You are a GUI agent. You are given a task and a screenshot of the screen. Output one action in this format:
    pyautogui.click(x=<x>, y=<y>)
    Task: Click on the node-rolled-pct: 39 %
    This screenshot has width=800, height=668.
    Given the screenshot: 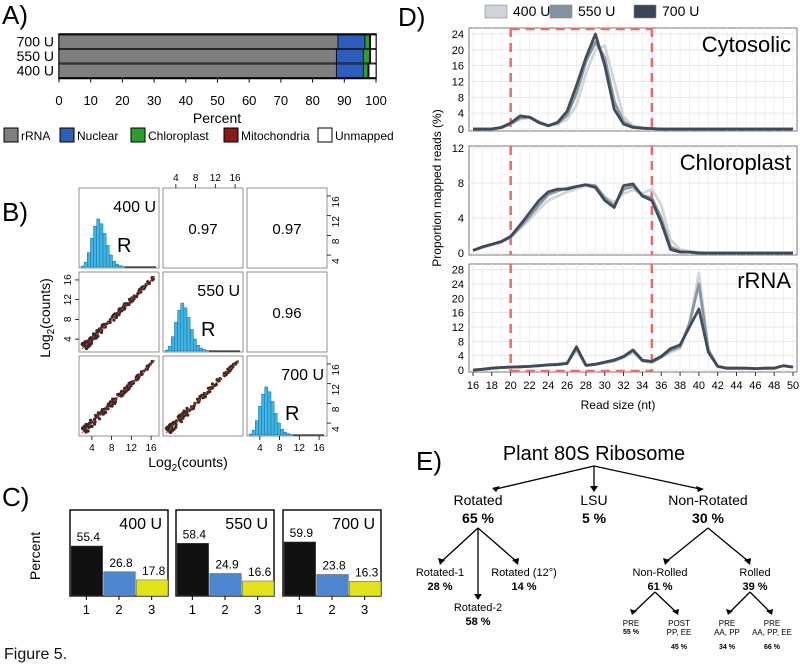 What is the action you would take?
    pyautogui.click(x=754, y=587)
    